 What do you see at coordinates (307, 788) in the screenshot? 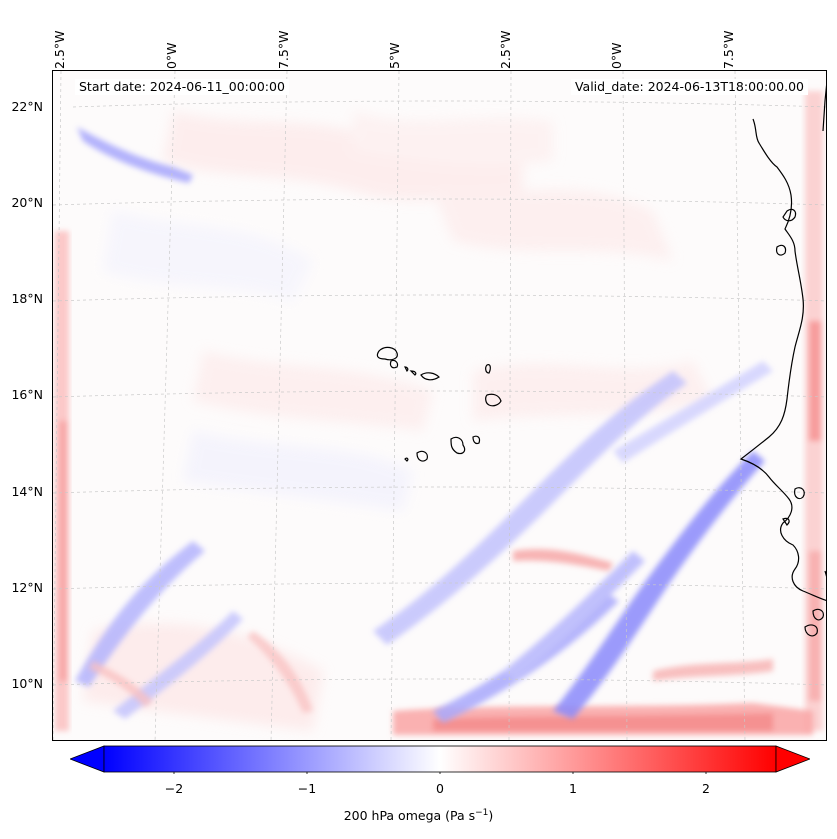
I see `colorbar-tick-minus-1: −1` at bounding box center [307, 788].